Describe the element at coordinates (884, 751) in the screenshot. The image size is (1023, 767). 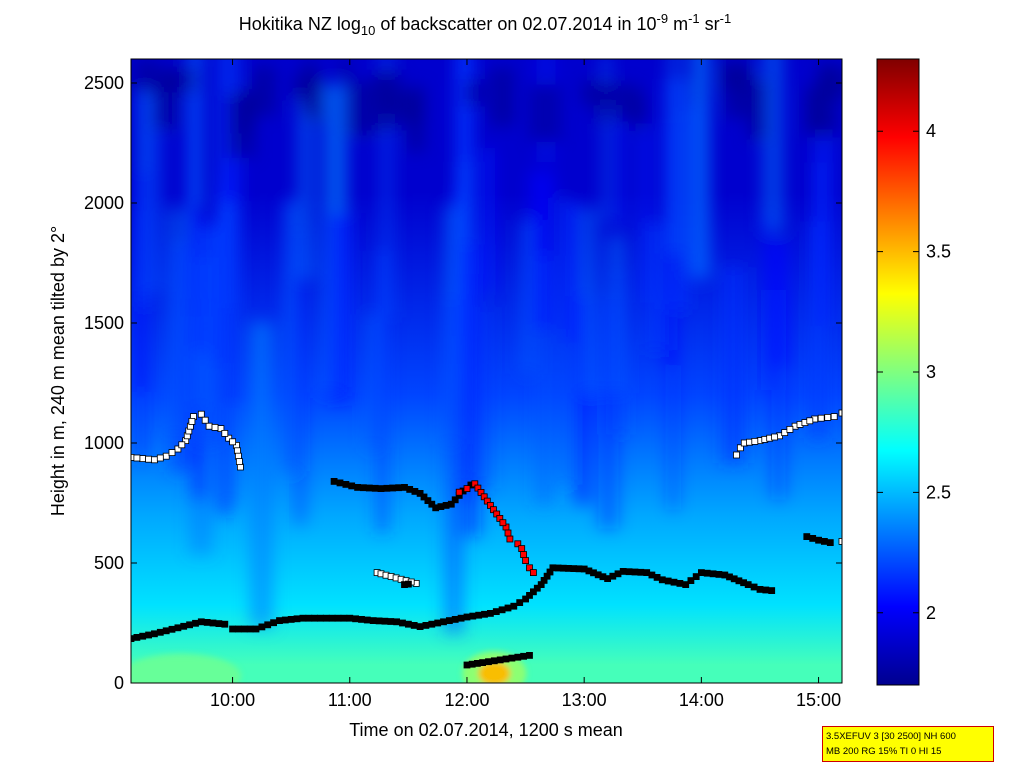
I see `info-line-2: MB 200 RG 15% TI 0 HI 15` at that location.